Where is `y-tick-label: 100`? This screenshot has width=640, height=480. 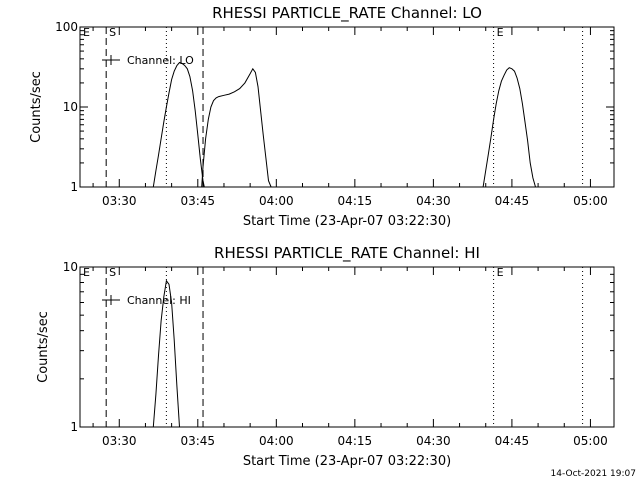 y-tick-label: 100 is located at coordinates (66, 27).